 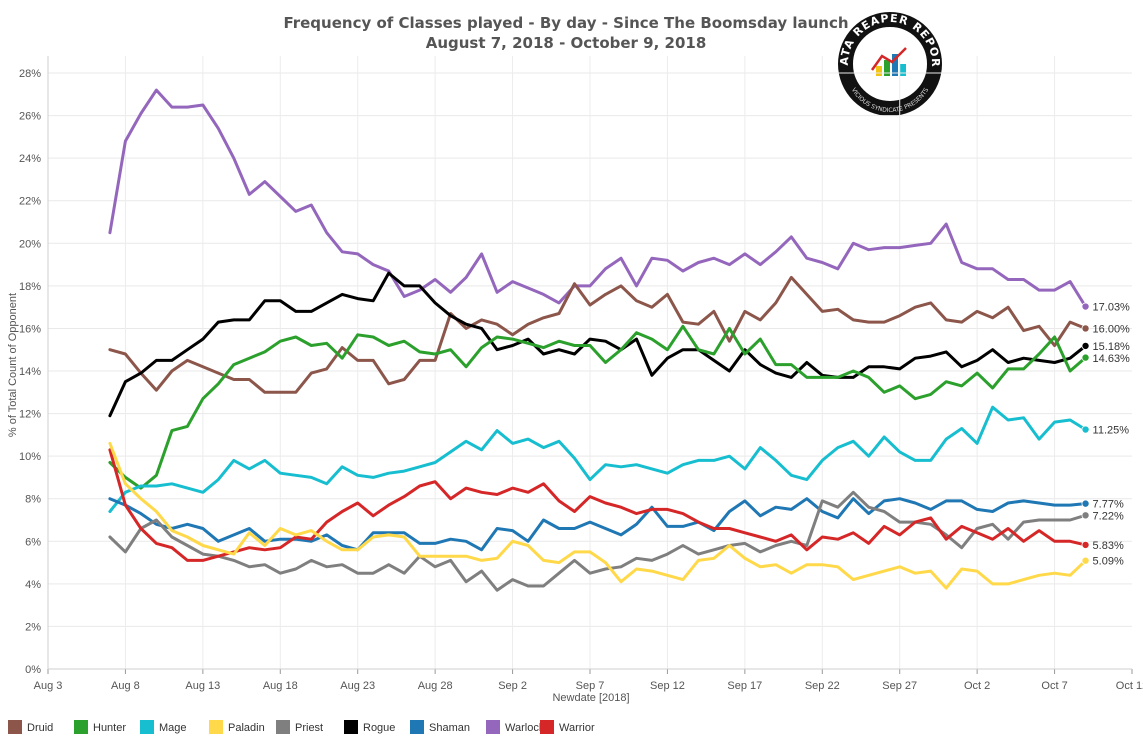 What do you see at coordinates (1085, 544) in the screenshot?
I see `end-point-warrior` at bounding box center [1085, 544].